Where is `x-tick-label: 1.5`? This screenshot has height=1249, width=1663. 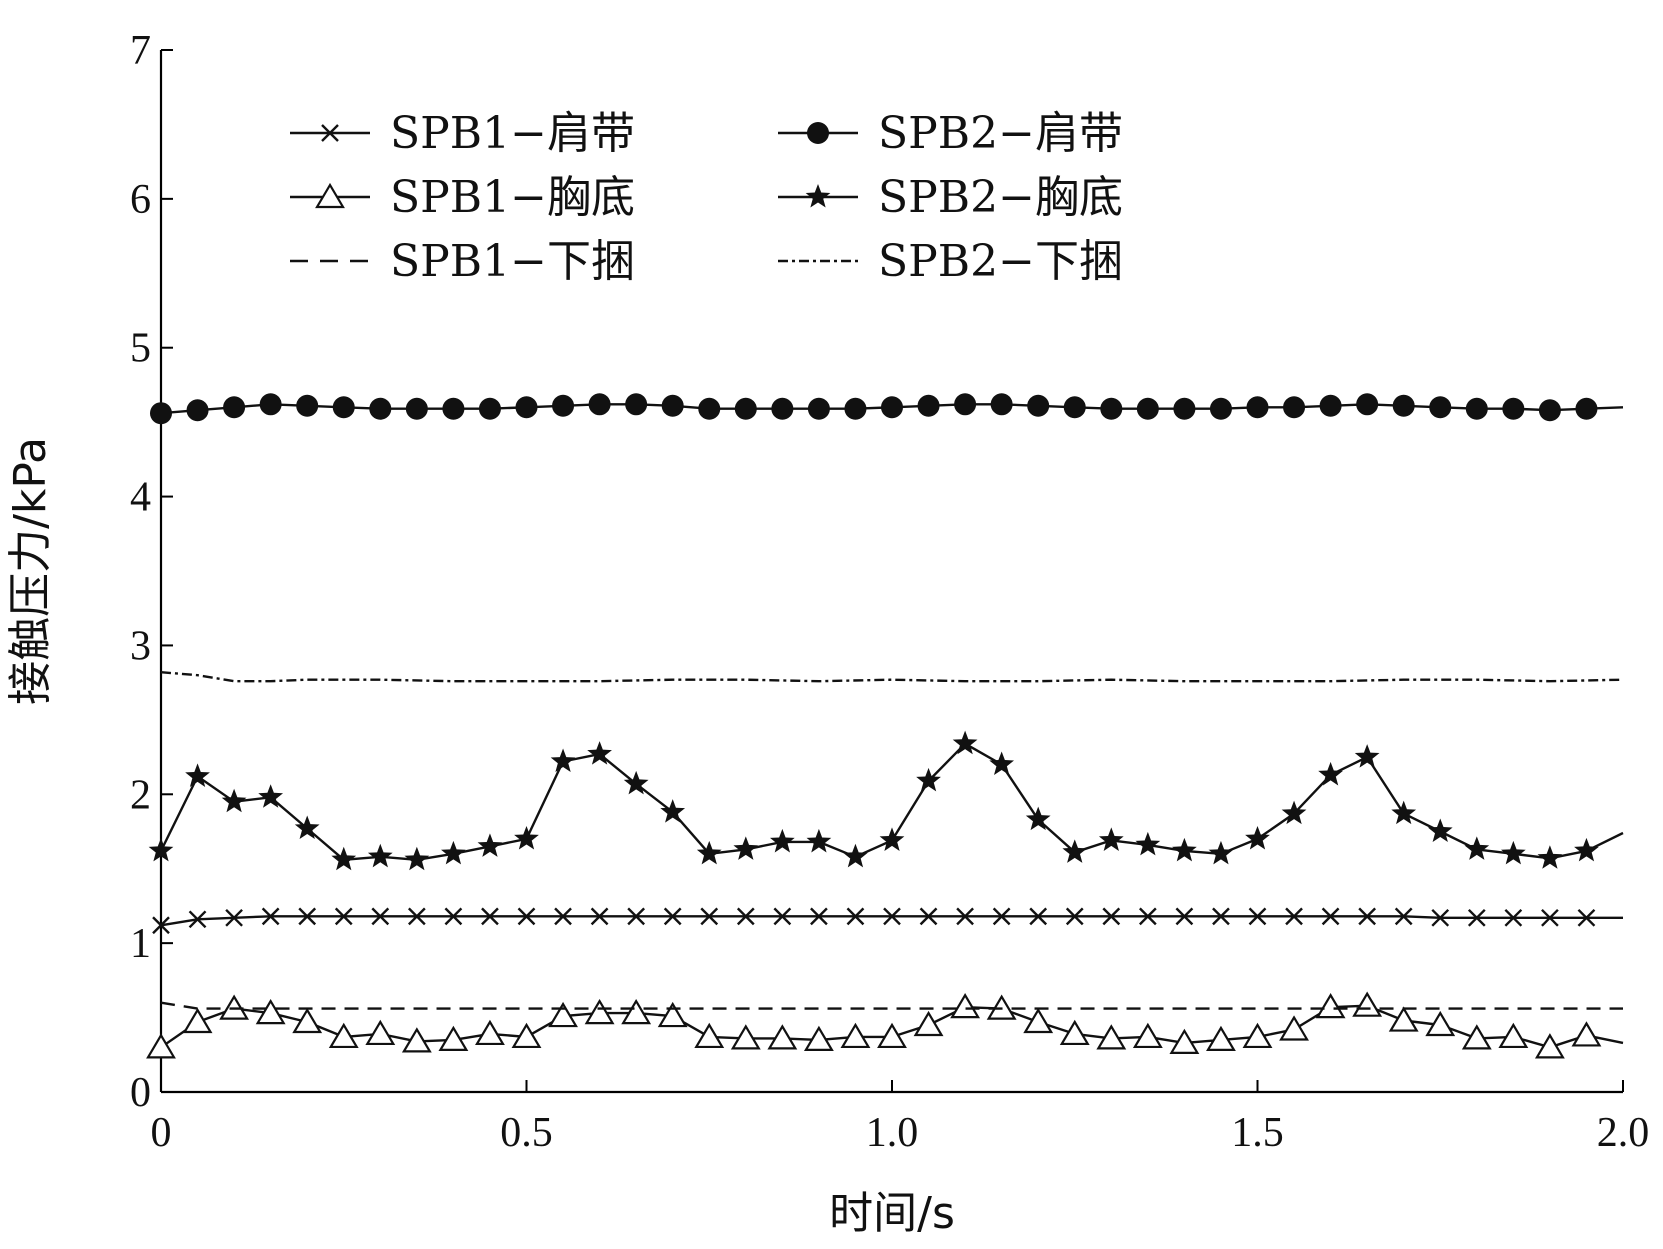
x-tick-label: 1.5 is located at coordinates (1257, 1133).